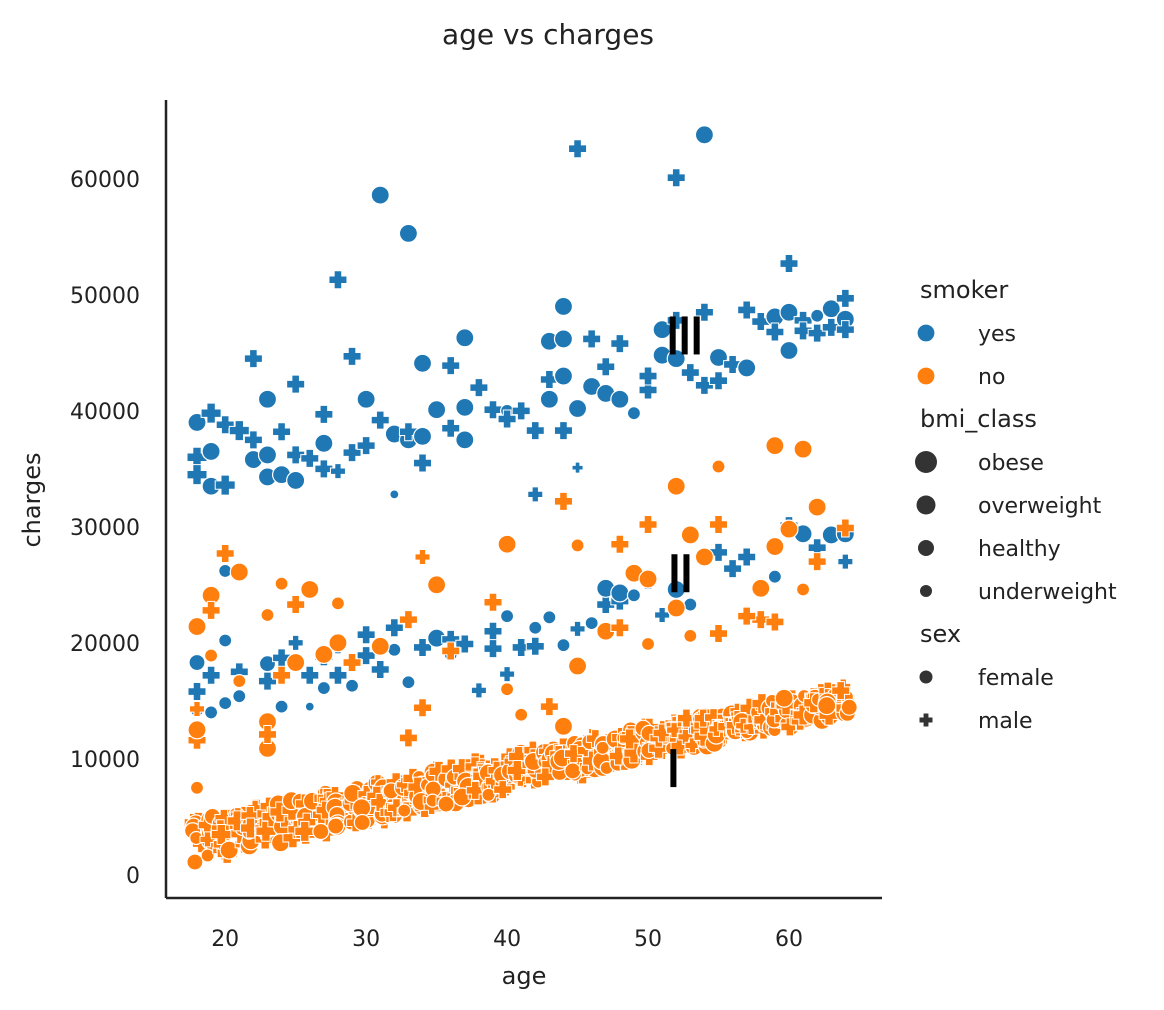  Describe the element at coordinates (964, 290) in the screenshot. I see `legend-title: smoker` at that location.